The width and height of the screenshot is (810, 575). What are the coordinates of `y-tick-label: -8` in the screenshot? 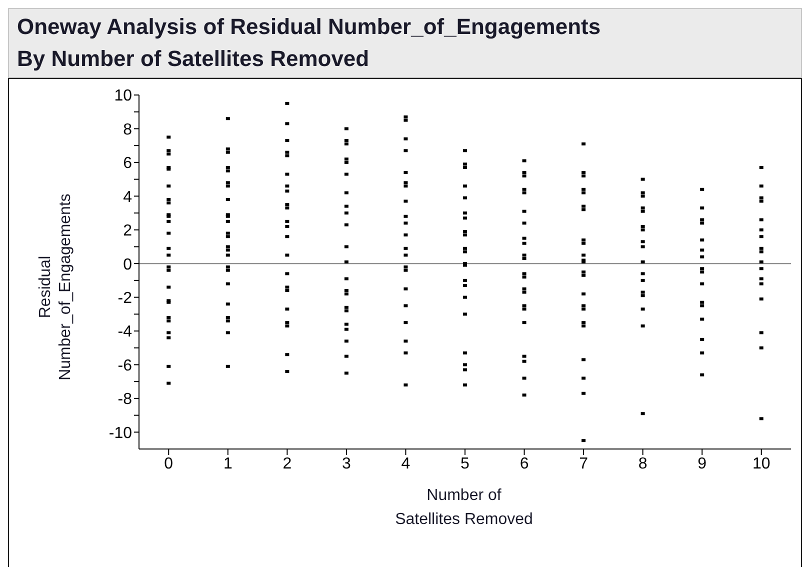 It's located at (125, 399).